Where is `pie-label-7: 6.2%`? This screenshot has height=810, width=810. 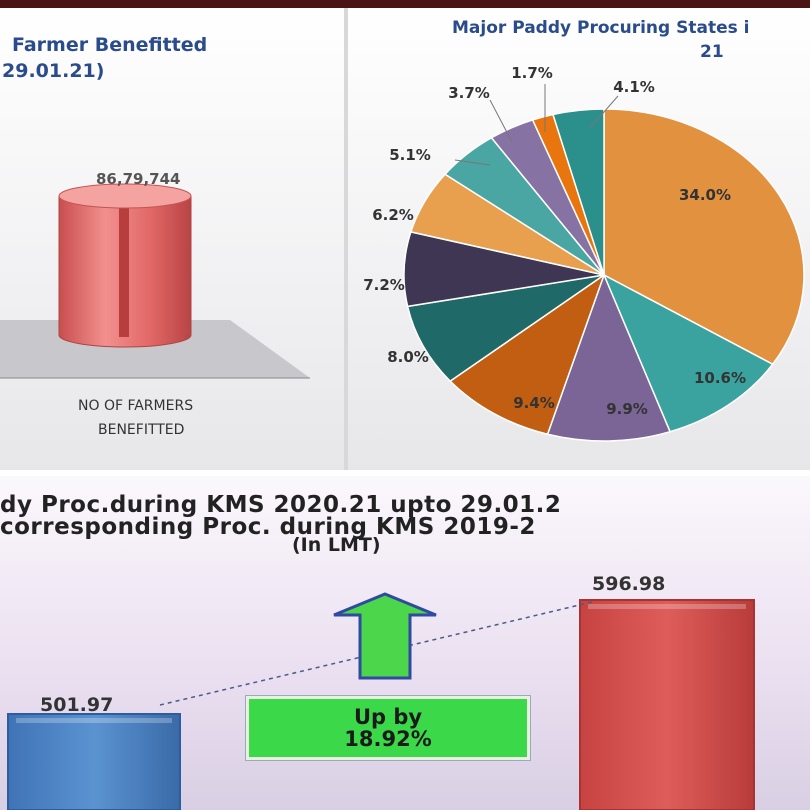 pie-label-7: 6.2% is located at coordinates (393, 215).